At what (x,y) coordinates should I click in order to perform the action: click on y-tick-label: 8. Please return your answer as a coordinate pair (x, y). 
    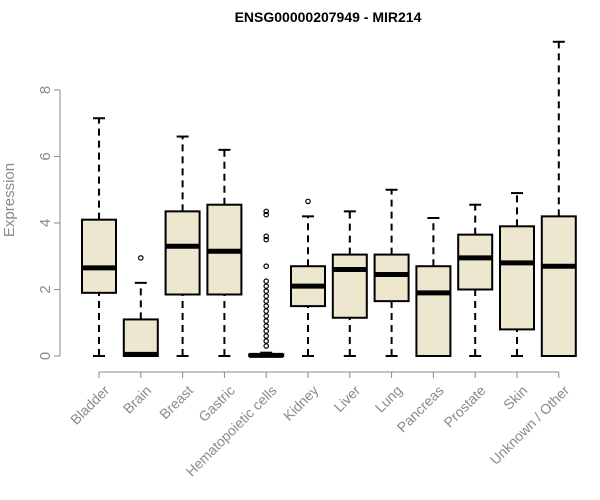
    Looking at the image, I should click on (45, 90).